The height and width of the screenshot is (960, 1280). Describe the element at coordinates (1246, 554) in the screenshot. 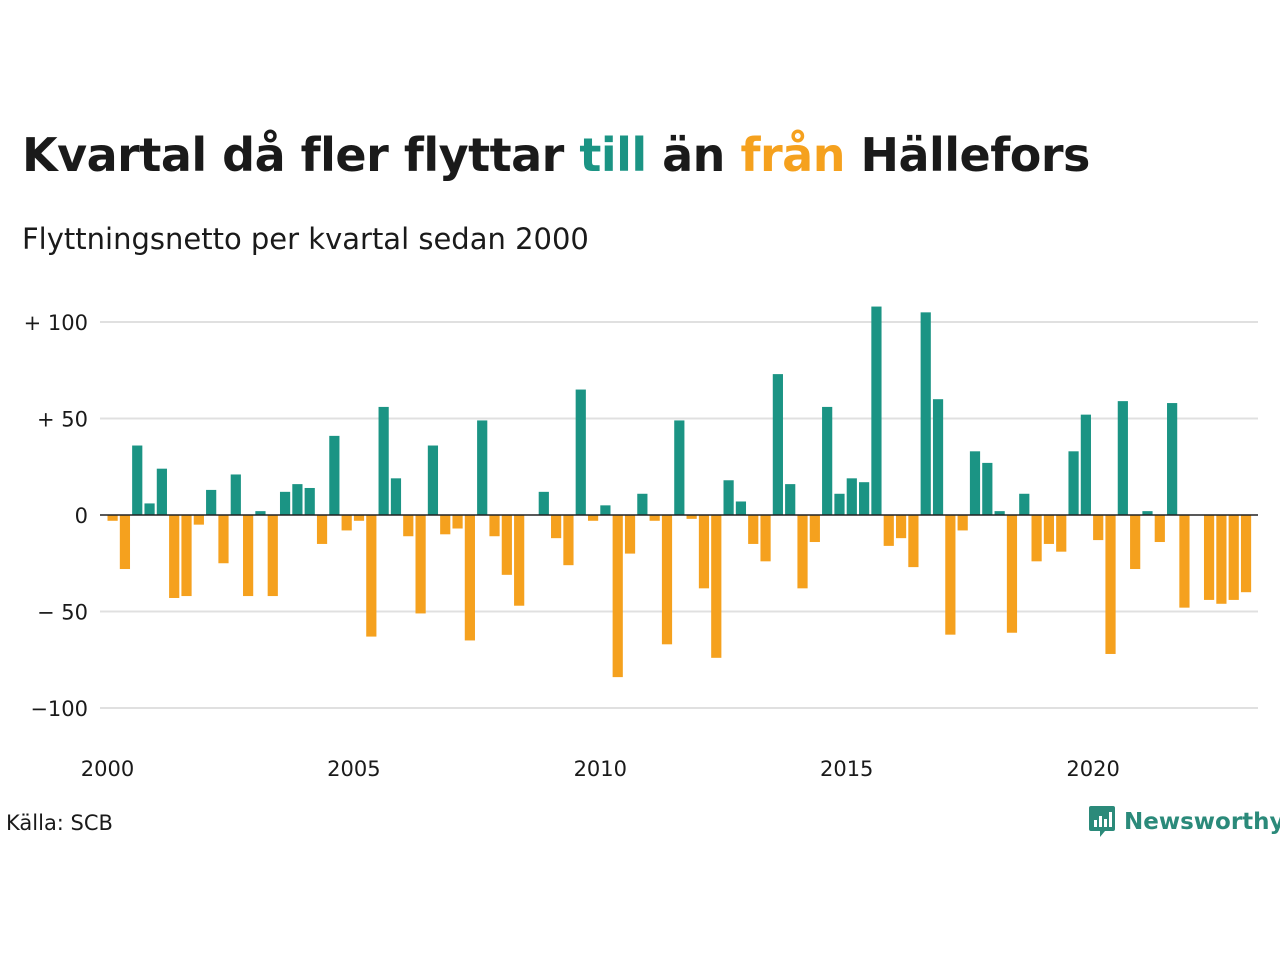

I see `bar-q93` at that location.